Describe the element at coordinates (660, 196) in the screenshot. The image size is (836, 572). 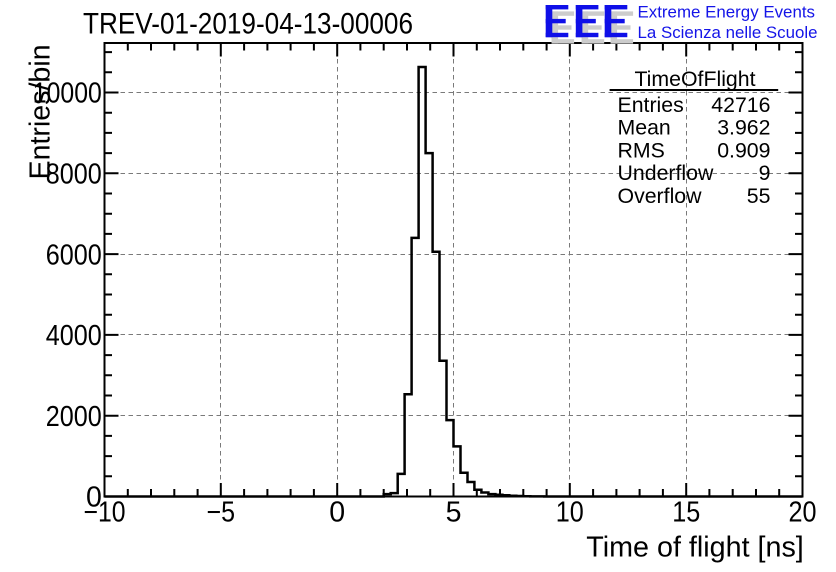
I see `svg-text: Overflow` at that location.